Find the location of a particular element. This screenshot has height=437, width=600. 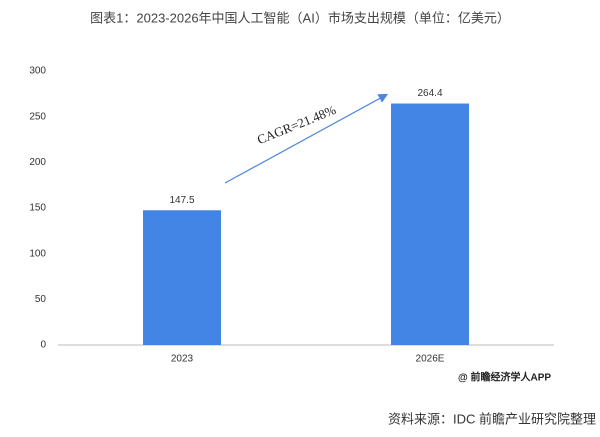

cagr-annotation: CAGR=21.48% is located at coordinates (296, 124).